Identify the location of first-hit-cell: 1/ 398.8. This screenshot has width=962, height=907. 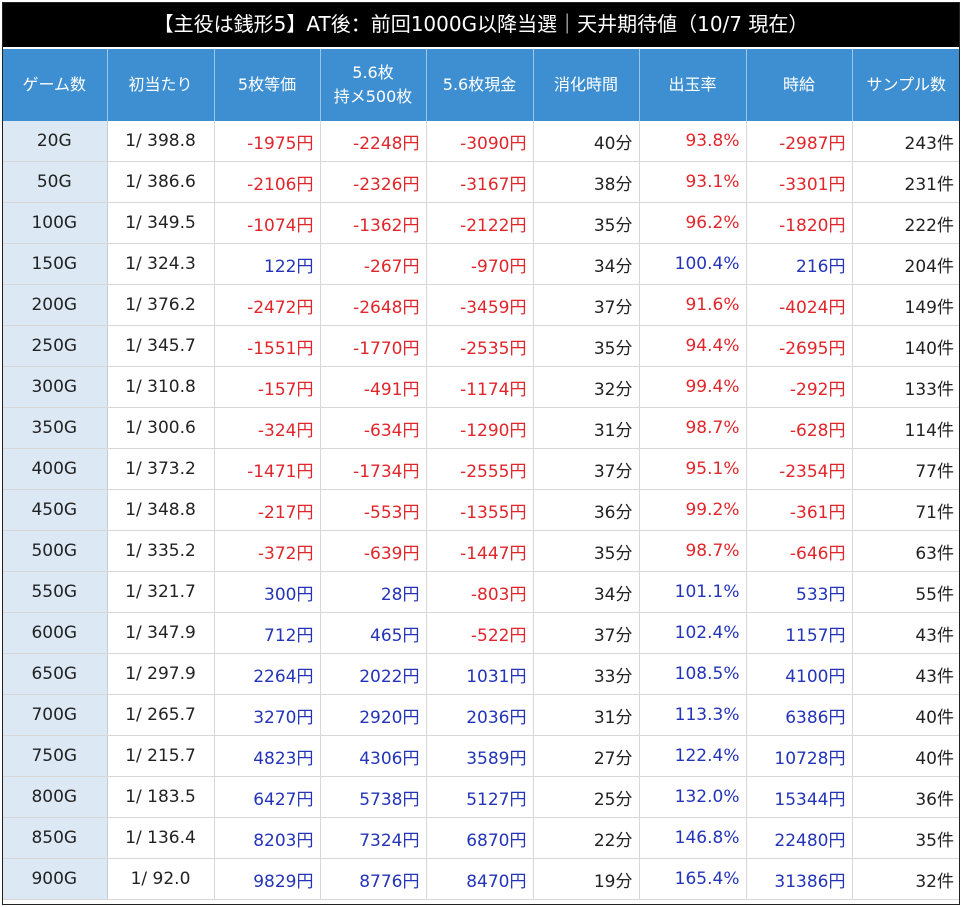
(161, 141).